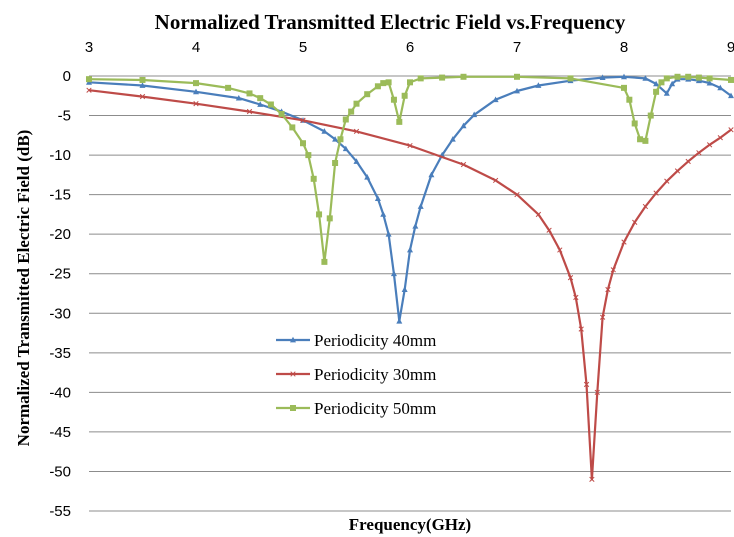 Image resolution: width=734 pixels, height=537 pixels. I want to click on x-tick-label: 5, so click(303, 47).